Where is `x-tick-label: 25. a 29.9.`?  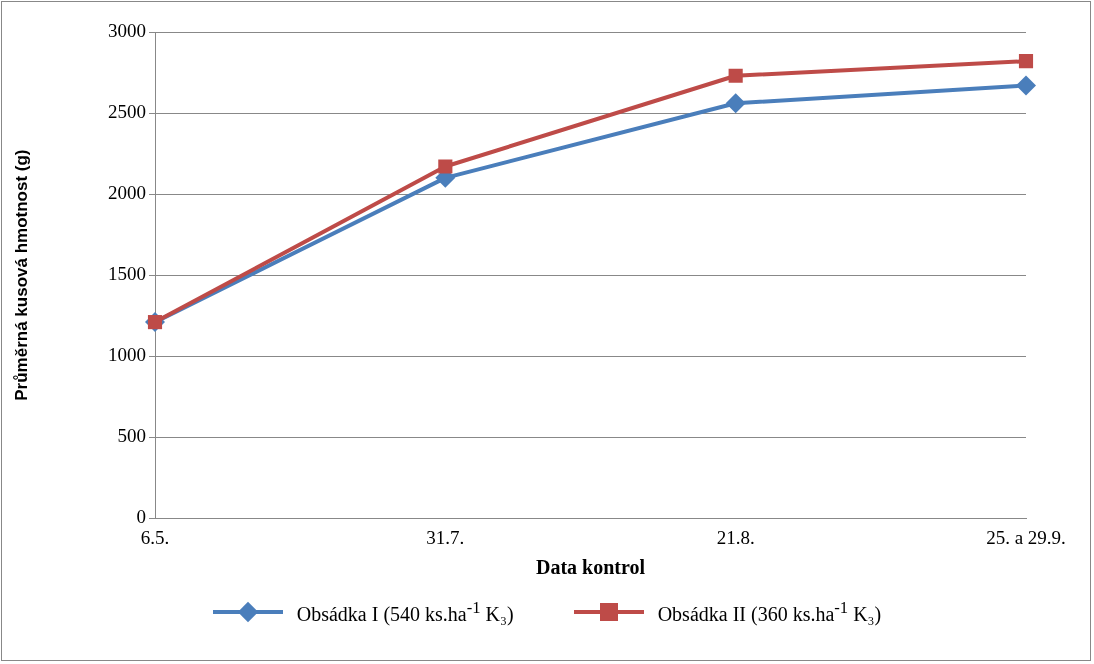
x-tick-label: 25. a 29.9. is located at coordinates (1026, 537).